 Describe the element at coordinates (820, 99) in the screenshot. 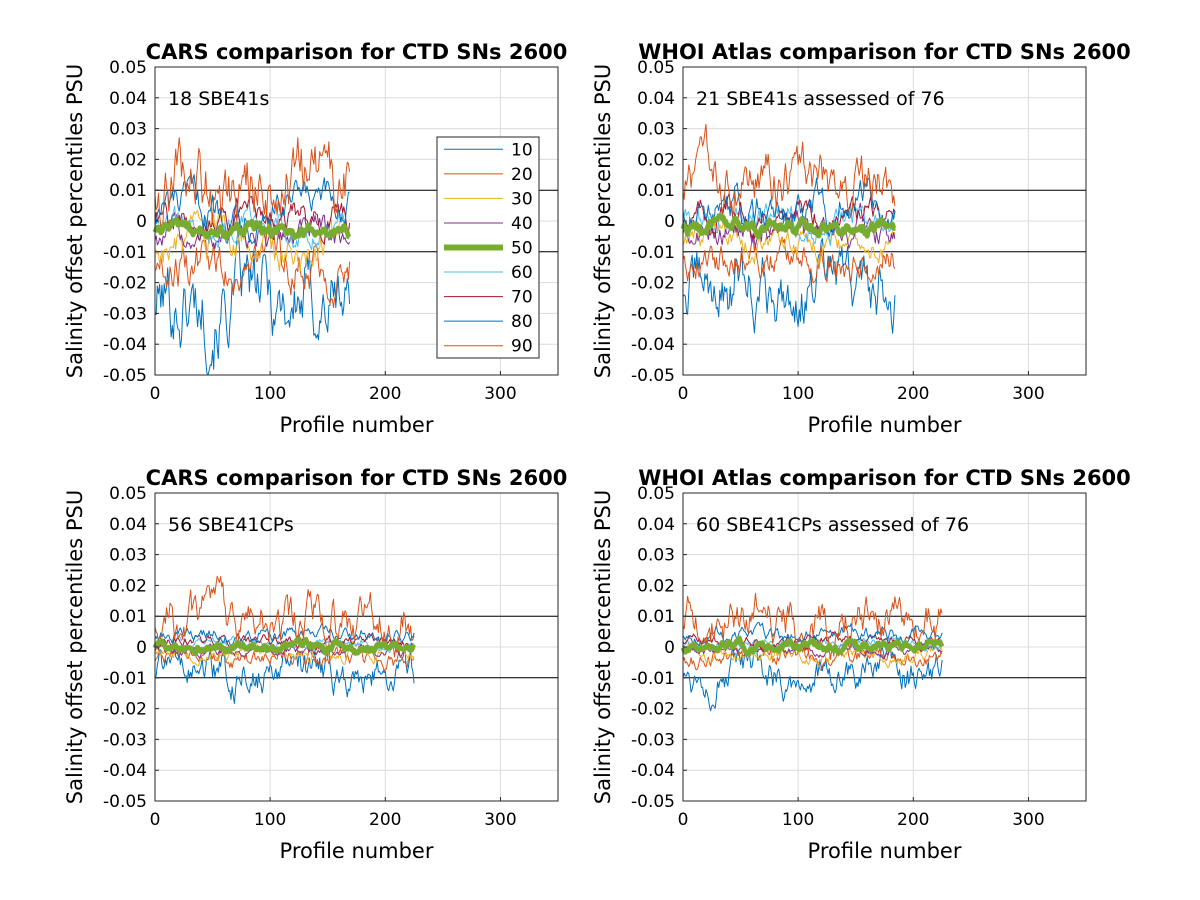

I see `annotation-label: 21 SBE41s assessed of 76` at that location.